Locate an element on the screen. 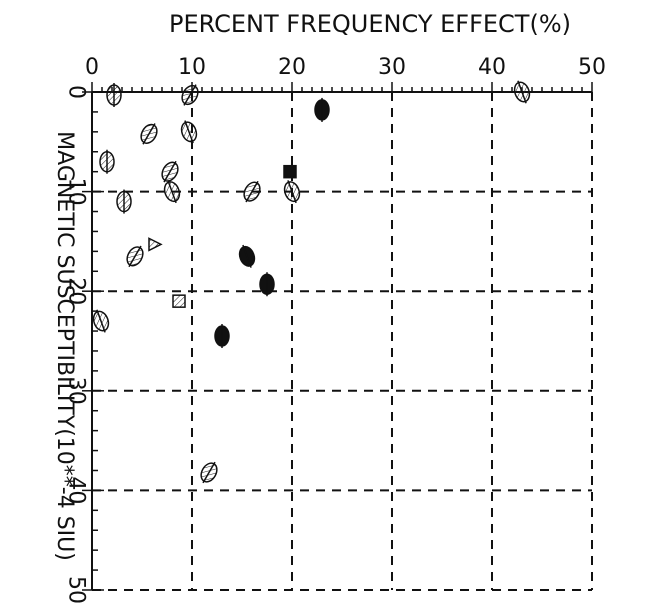 The width and height of the screenshot is (649, 612). y-tick-label: 40 is located at coordinates (76, 490).